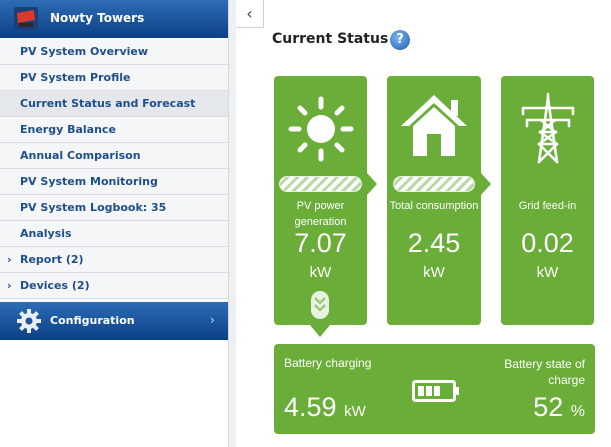 The height and width of the screenshot is (447, 611). What do you see at coordinates (547, 206) in the screenshot?
I see `tile-label: Grid feed-in` at bounding box center [547, 206].